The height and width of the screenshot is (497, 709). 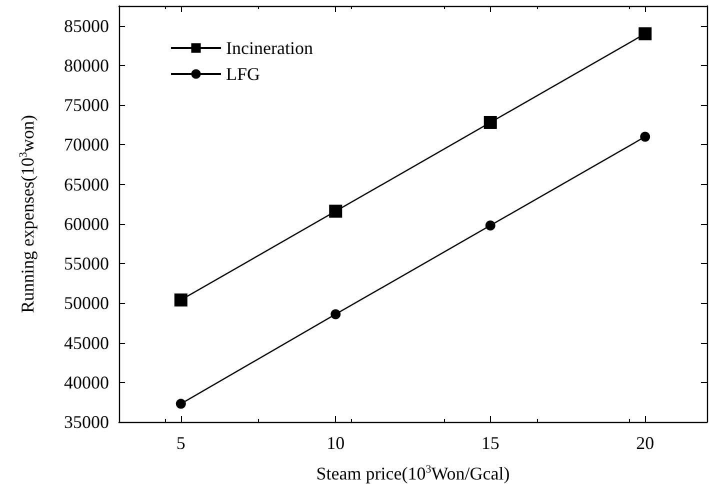 I want to click on x-tick-label: 20, so click(x=645, y=443).